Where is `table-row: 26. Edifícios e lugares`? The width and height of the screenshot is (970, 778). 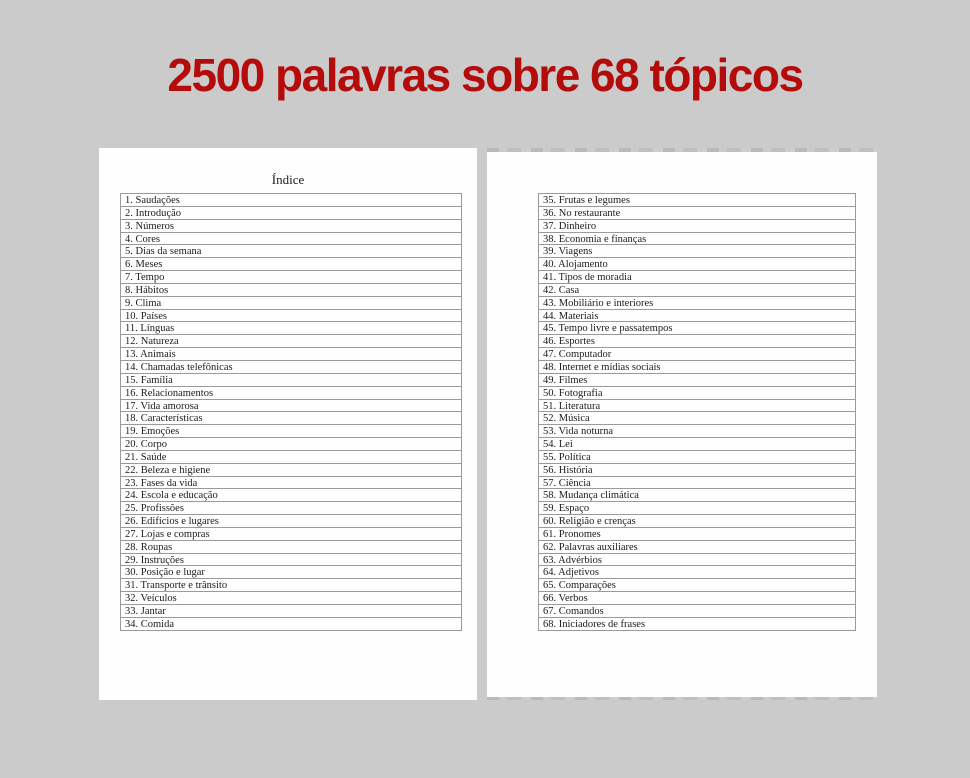 table-row: 26. Edifícios e lugares is located at coordinates (291, 521).